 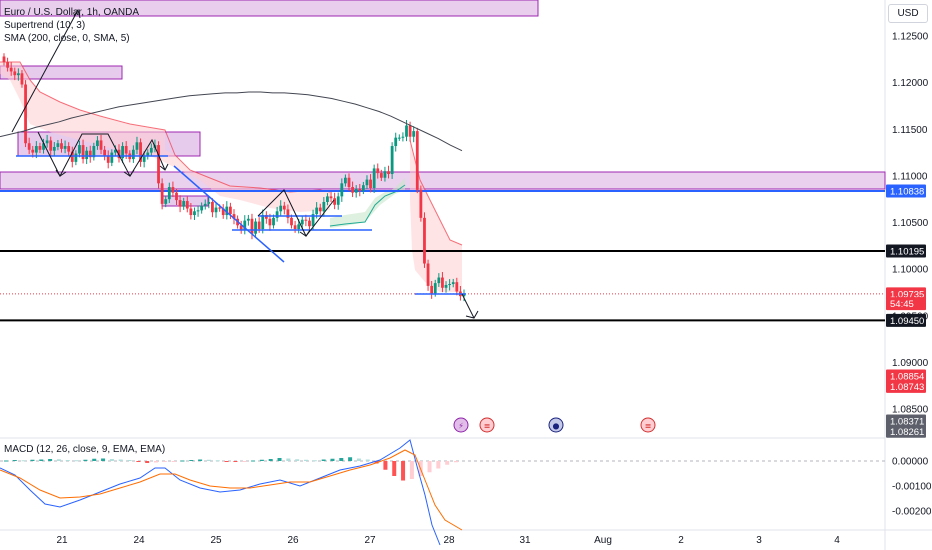 I want to click on zigzag-2-arrowhead, so click(x=305, y=233).